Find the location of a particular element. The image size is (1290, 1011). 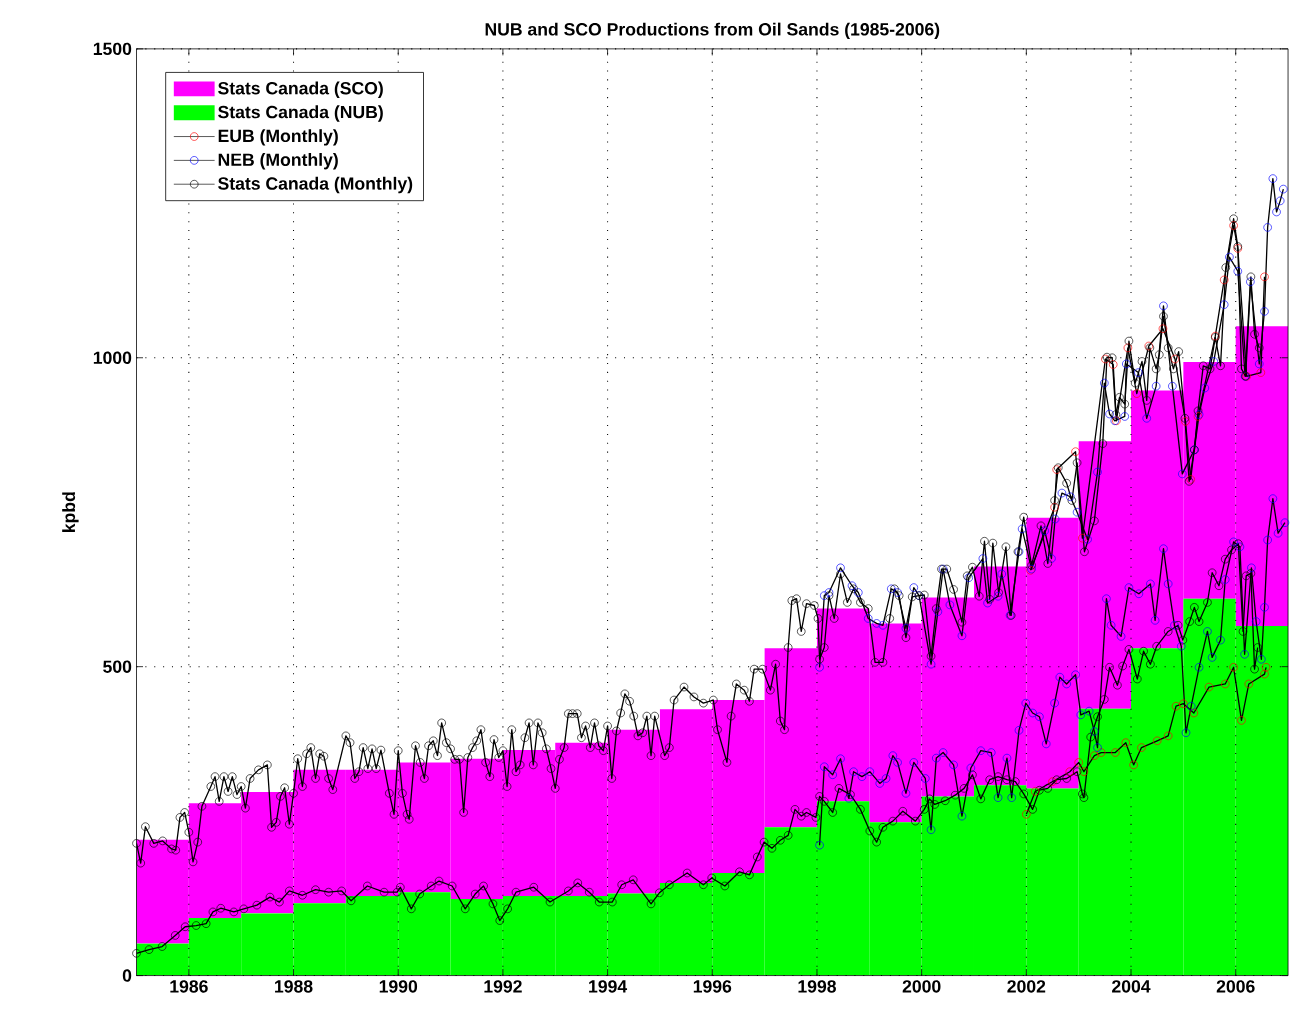

chart-title: NUB and SCO Productions from Oil Sands (1985-2006) is located at coordinates (712, 31).